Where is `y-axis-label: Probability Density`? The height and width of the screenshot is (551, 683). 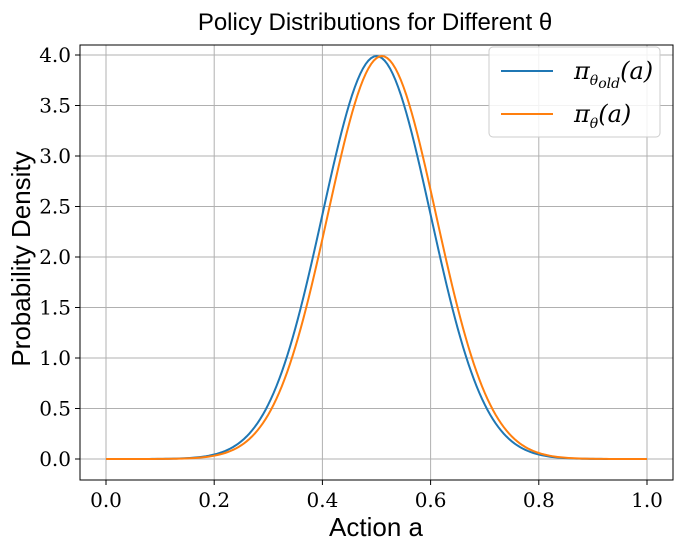
y-axis-label: Probability Density is located at coordinates (21, 258).